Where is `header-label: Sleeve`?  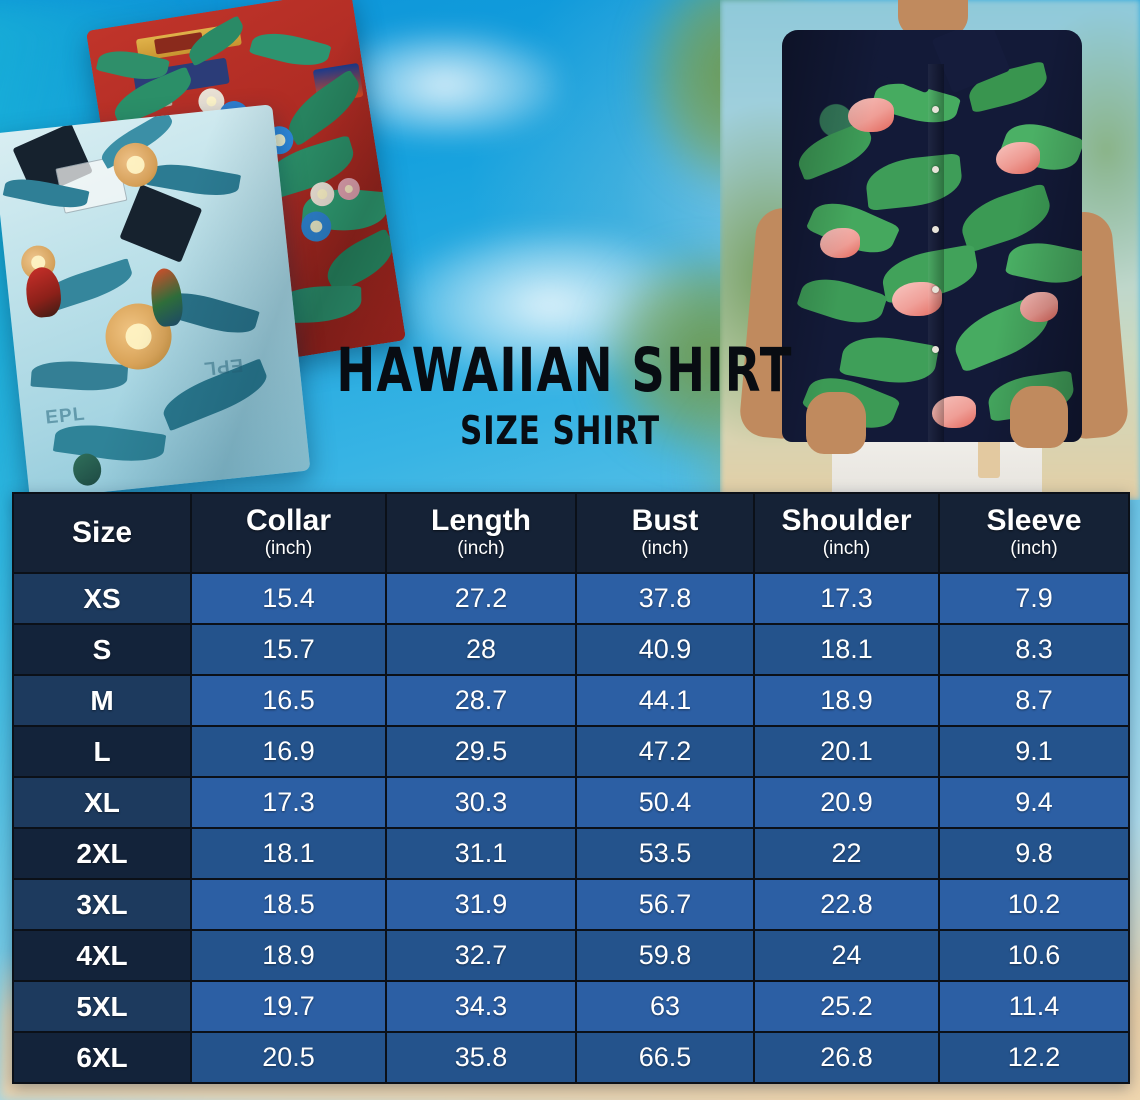
header-label: Sleeve is located at coordinates (1034, 521).